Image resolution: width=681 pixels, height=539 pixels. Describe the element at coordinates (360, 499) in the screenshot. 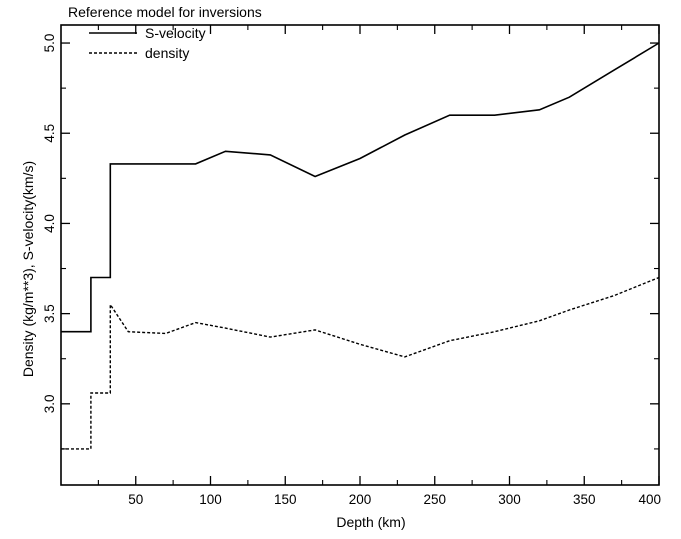

I see `x-tick-label-200: 200` at that location.